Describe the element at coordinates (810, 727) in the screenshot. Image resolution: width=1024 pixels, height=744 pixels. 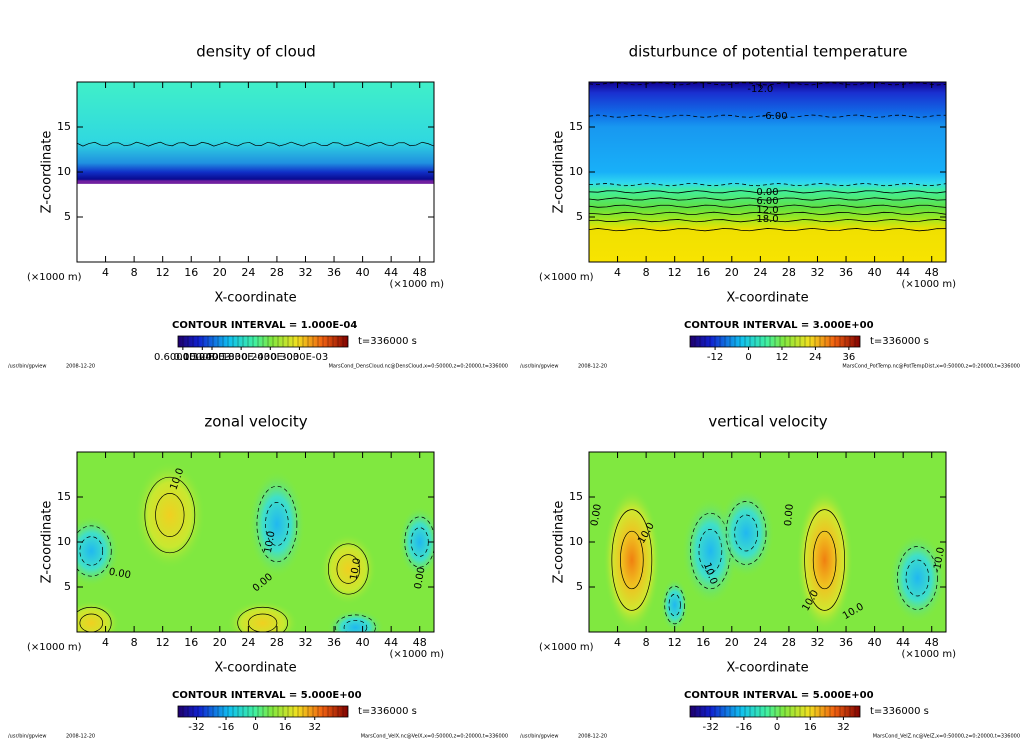
I see `colorbar-tick-label: 16` at that location.